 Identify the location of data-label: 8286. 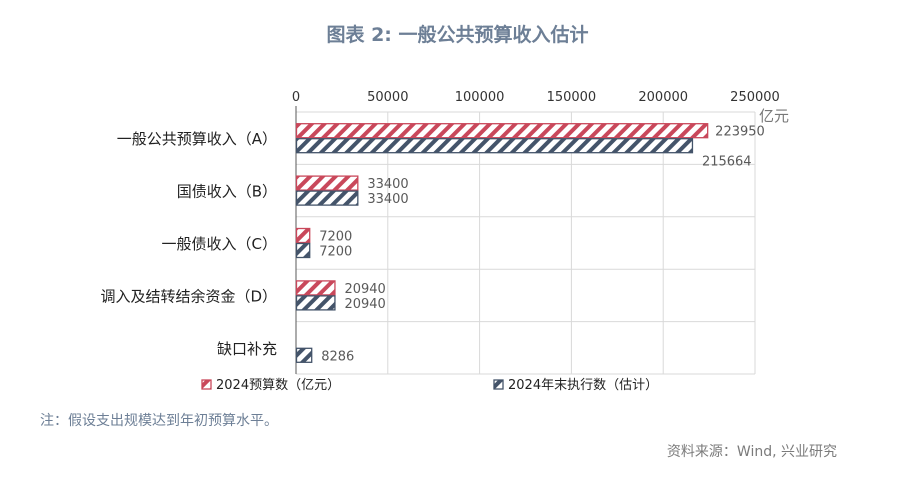
(337, 356).